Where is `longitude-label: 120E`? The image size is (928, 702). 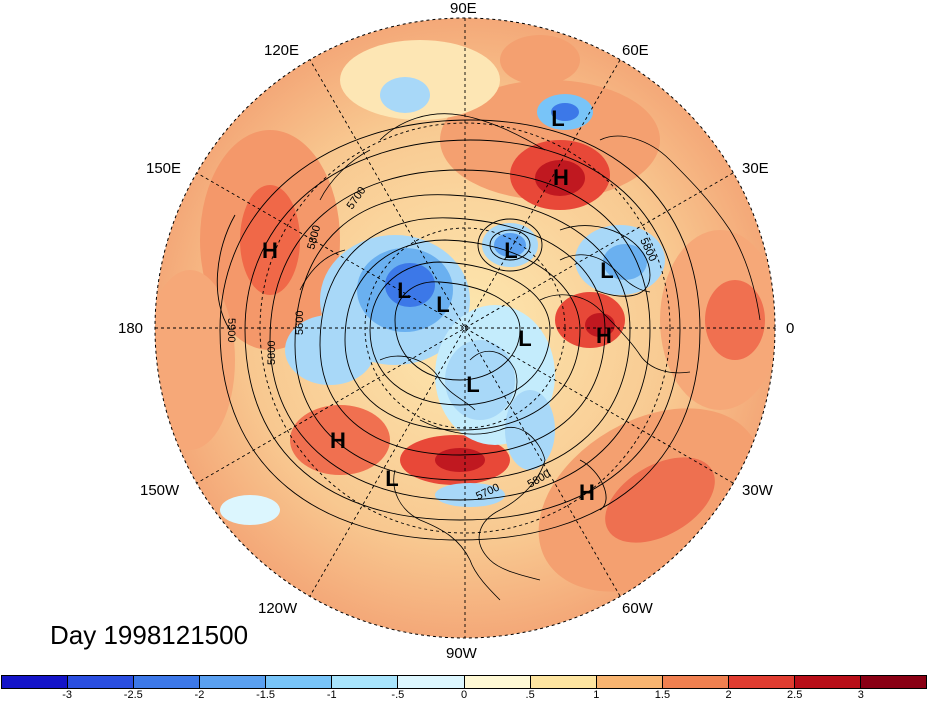
longitude-label: 120E is located at coordinates (281, 50).